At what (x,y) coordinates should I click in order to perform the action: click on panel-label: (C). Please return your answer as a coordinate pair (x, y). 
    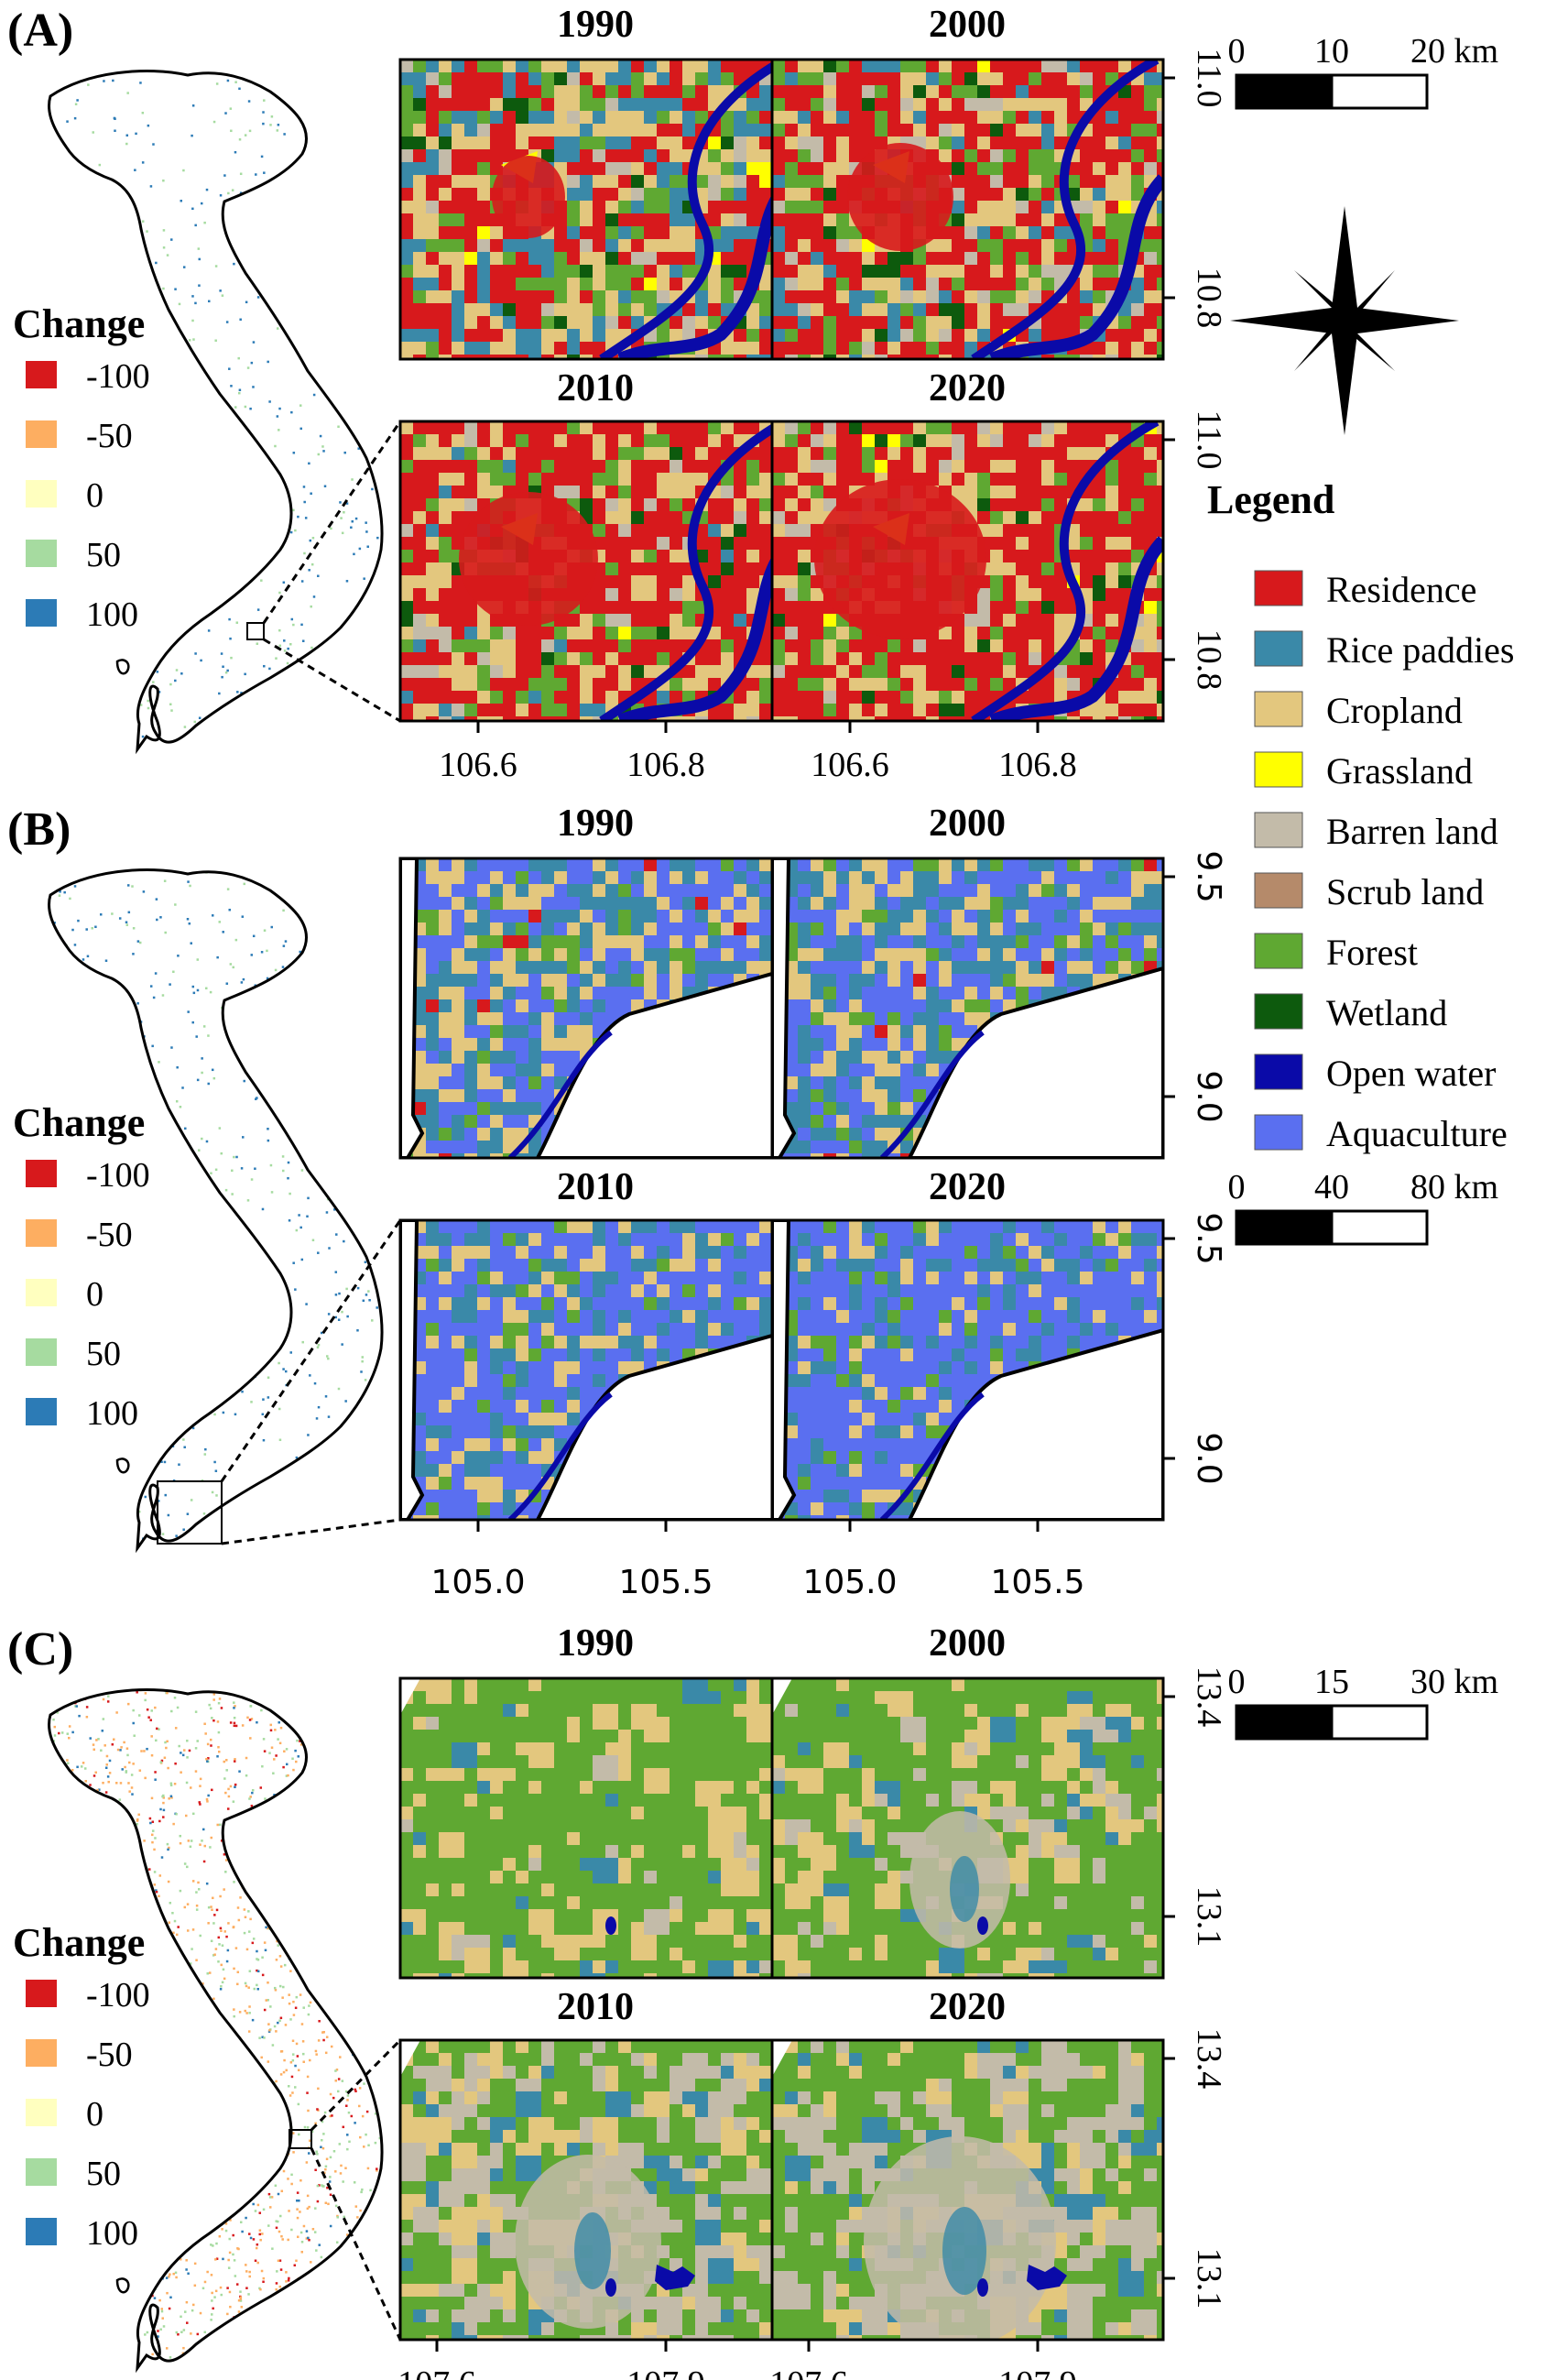
    Looking at the image, I should click on (40, 1649).